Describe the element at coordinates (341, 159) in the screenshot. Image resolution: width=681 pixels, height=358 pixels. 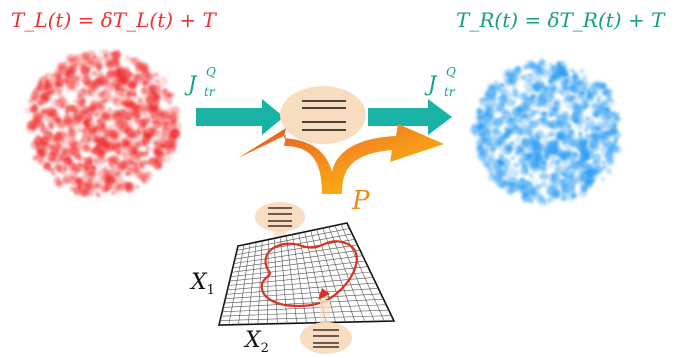
I see `work-output-arrow` at that location.